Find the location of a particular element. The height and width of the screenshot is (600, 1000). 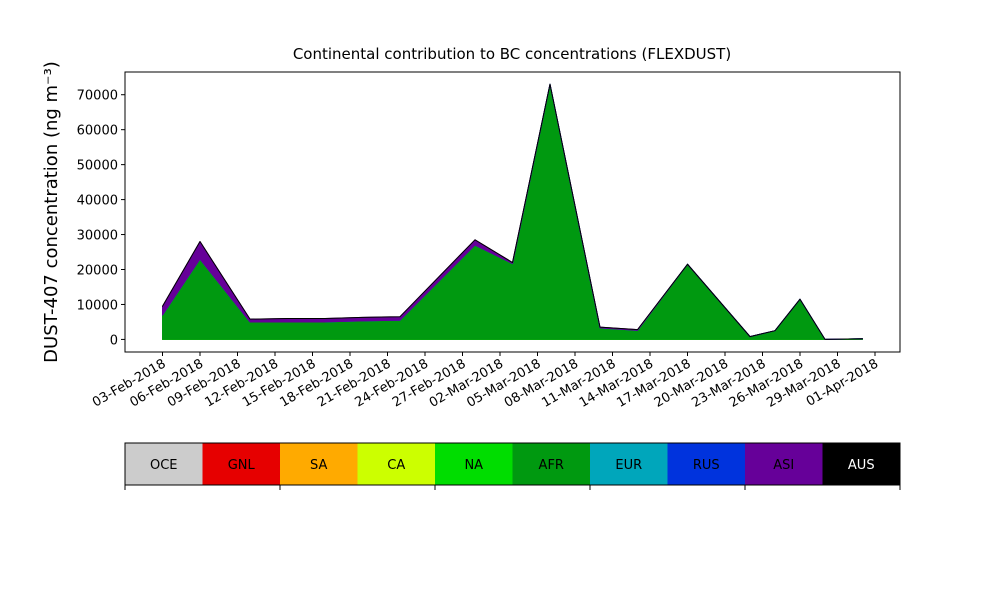

legend-label: GNL is located at coordinates (242, 465).